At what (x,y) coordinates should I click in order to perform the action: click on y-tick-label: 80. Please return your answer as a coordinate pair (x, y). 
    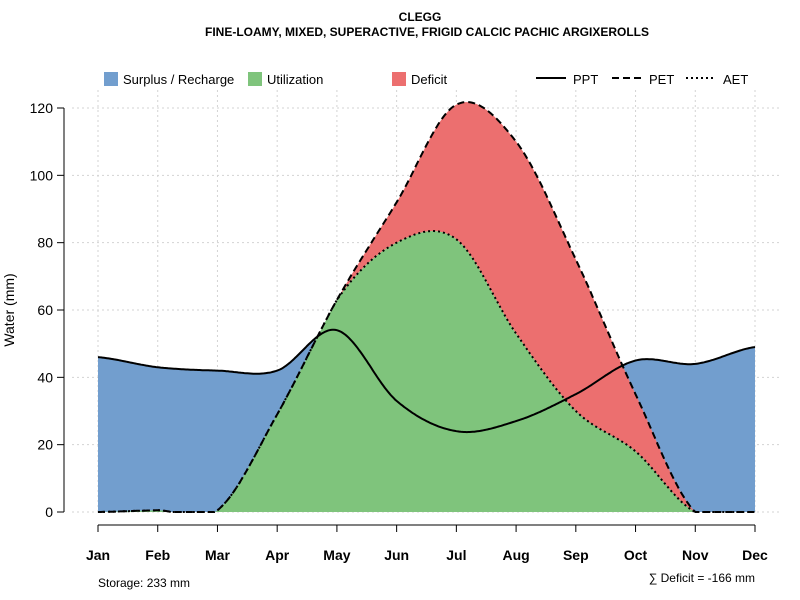
    Looking at the image, I should click on (45, 243).